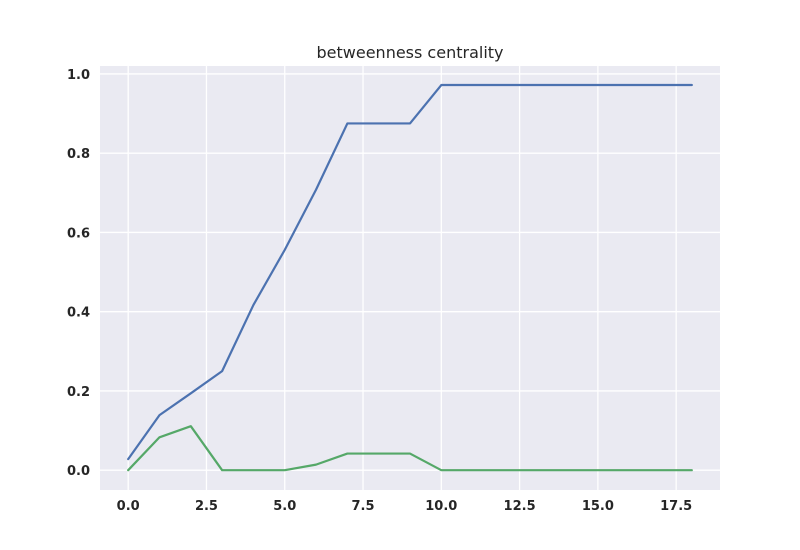 This screenshot has width=800, height=550. Describe the element at coordinates (128, 506) in the screenshot. I see `x-tick-label: 0.0` at that location.